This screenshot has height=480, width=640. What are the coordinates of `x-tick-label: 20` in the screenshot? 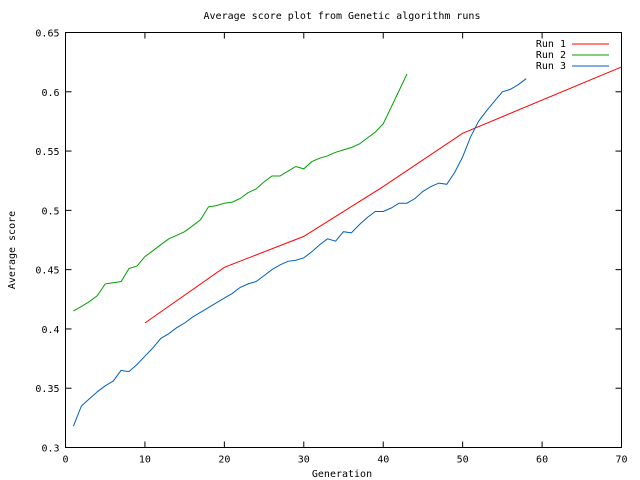 It's located at (224, 460).